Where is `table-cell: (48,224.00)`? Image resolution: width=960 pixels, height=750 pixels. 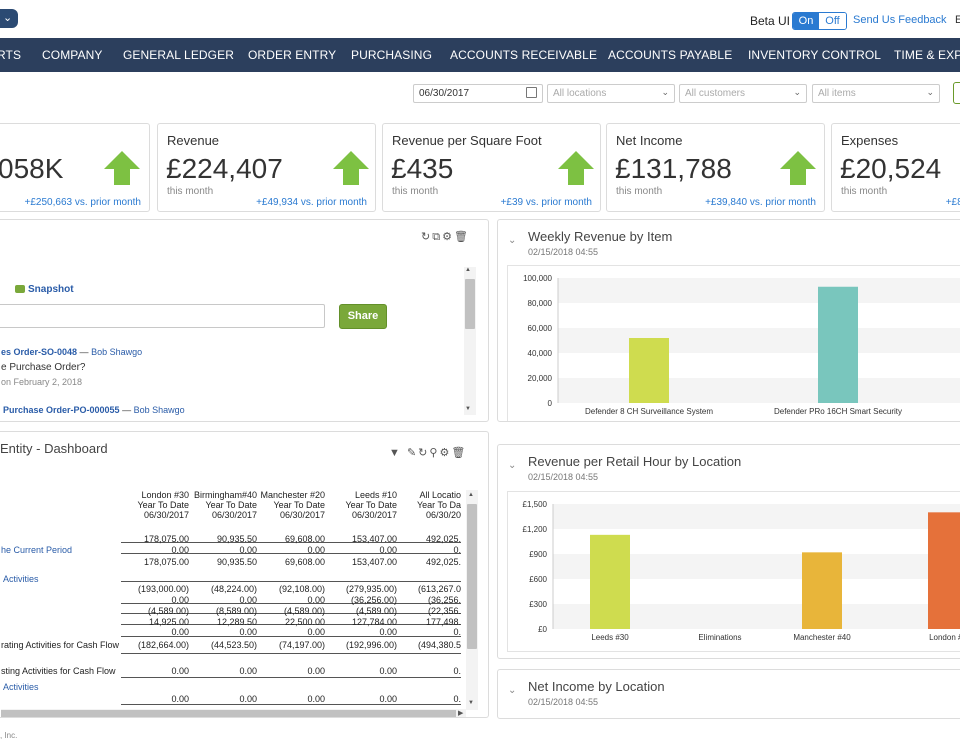
table-cell: (48,224.00) is located at coordinates (233, 589).